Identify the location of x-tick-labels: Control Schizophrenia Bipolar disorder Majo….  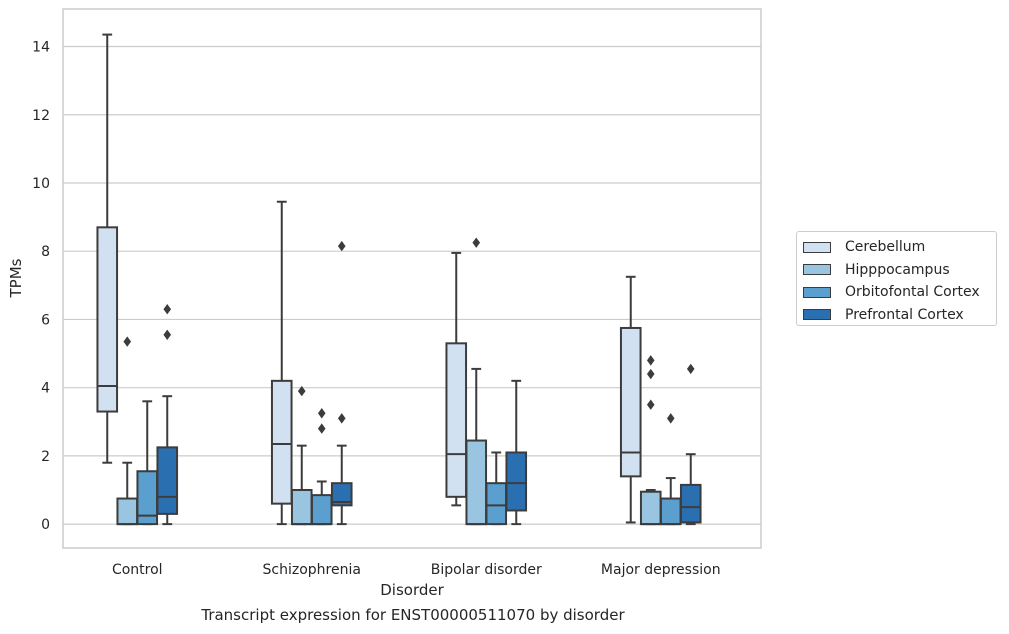
(416, 570).